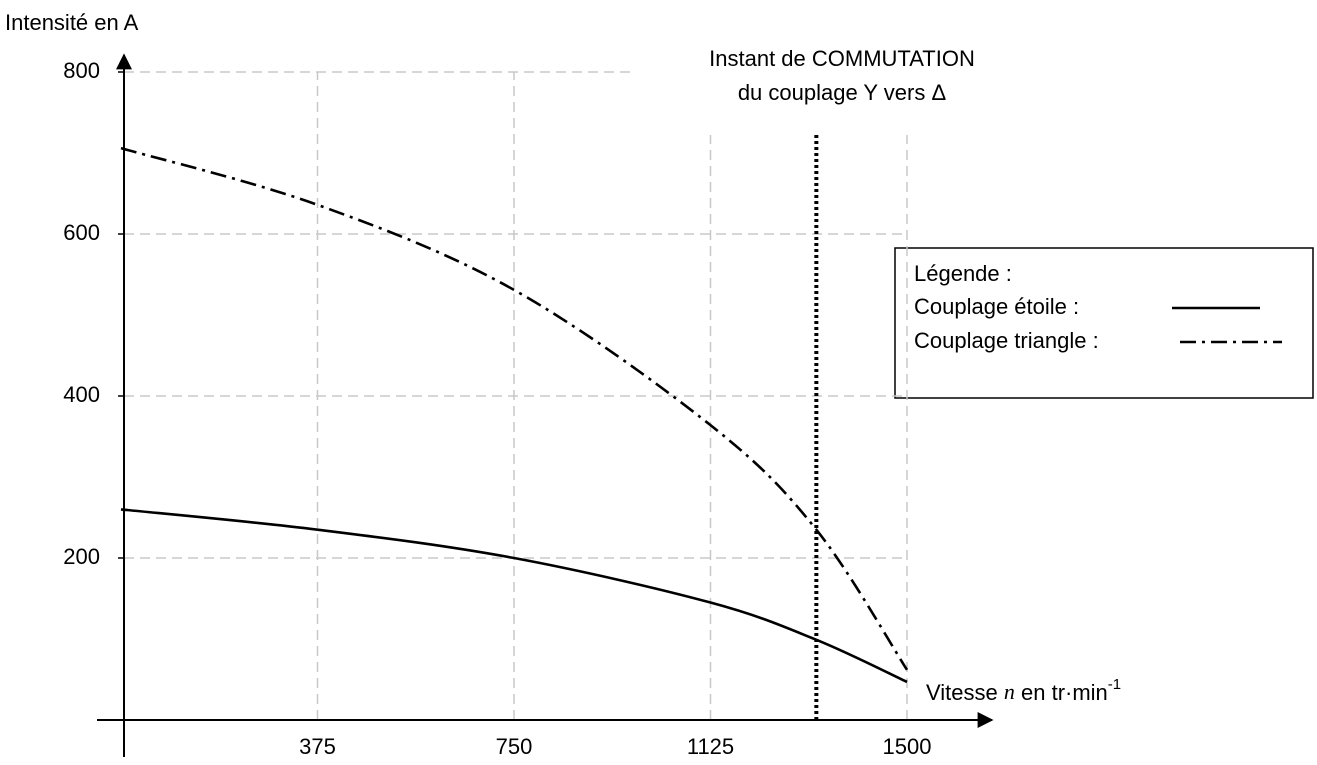 The image size is (1317, 765). What do you see at coordinates (514, 746) in the screenshot?
I see `x-tick-label: 750` at bounding box center [514, 746].